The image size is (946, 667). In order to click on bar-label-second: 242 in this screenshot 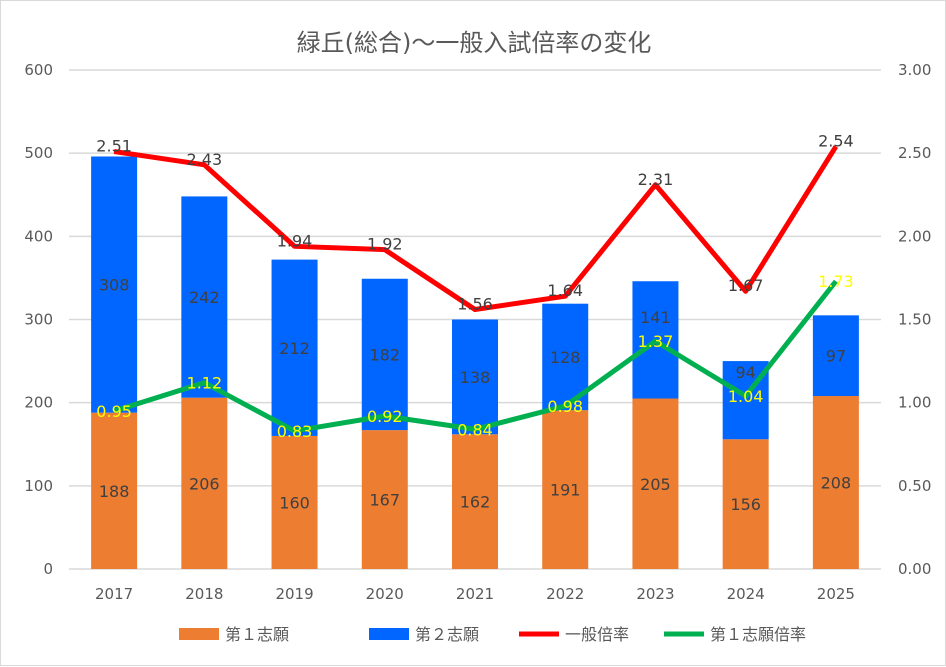, I will do `click(204, 297)`.